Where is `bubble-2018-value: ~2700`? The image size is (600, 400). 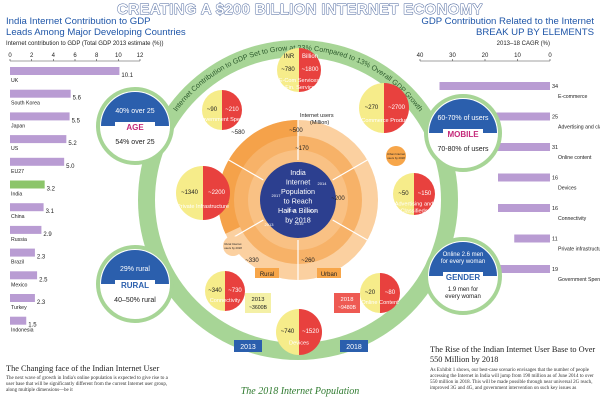 bubble-2018-value: ~2700 is located at coordinates (397, 108).